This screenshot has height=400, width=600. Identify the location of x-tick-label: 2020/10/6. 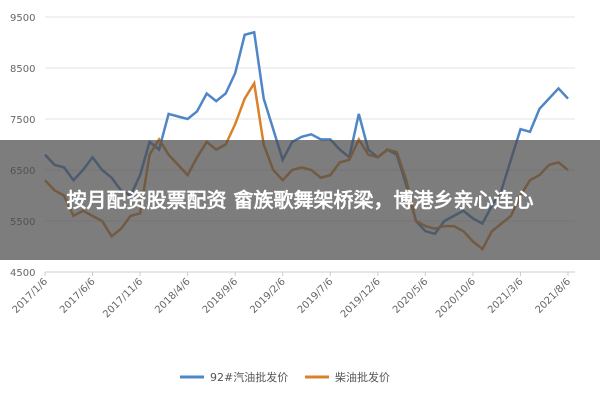
(456, 298).